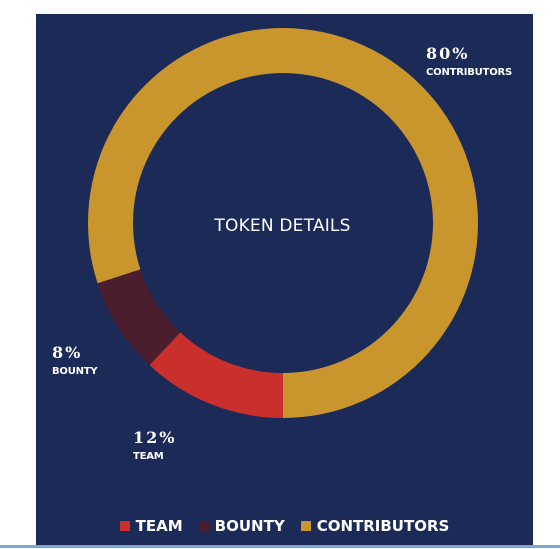  I want to click on donut-slice-bounty, so click(139, 317).